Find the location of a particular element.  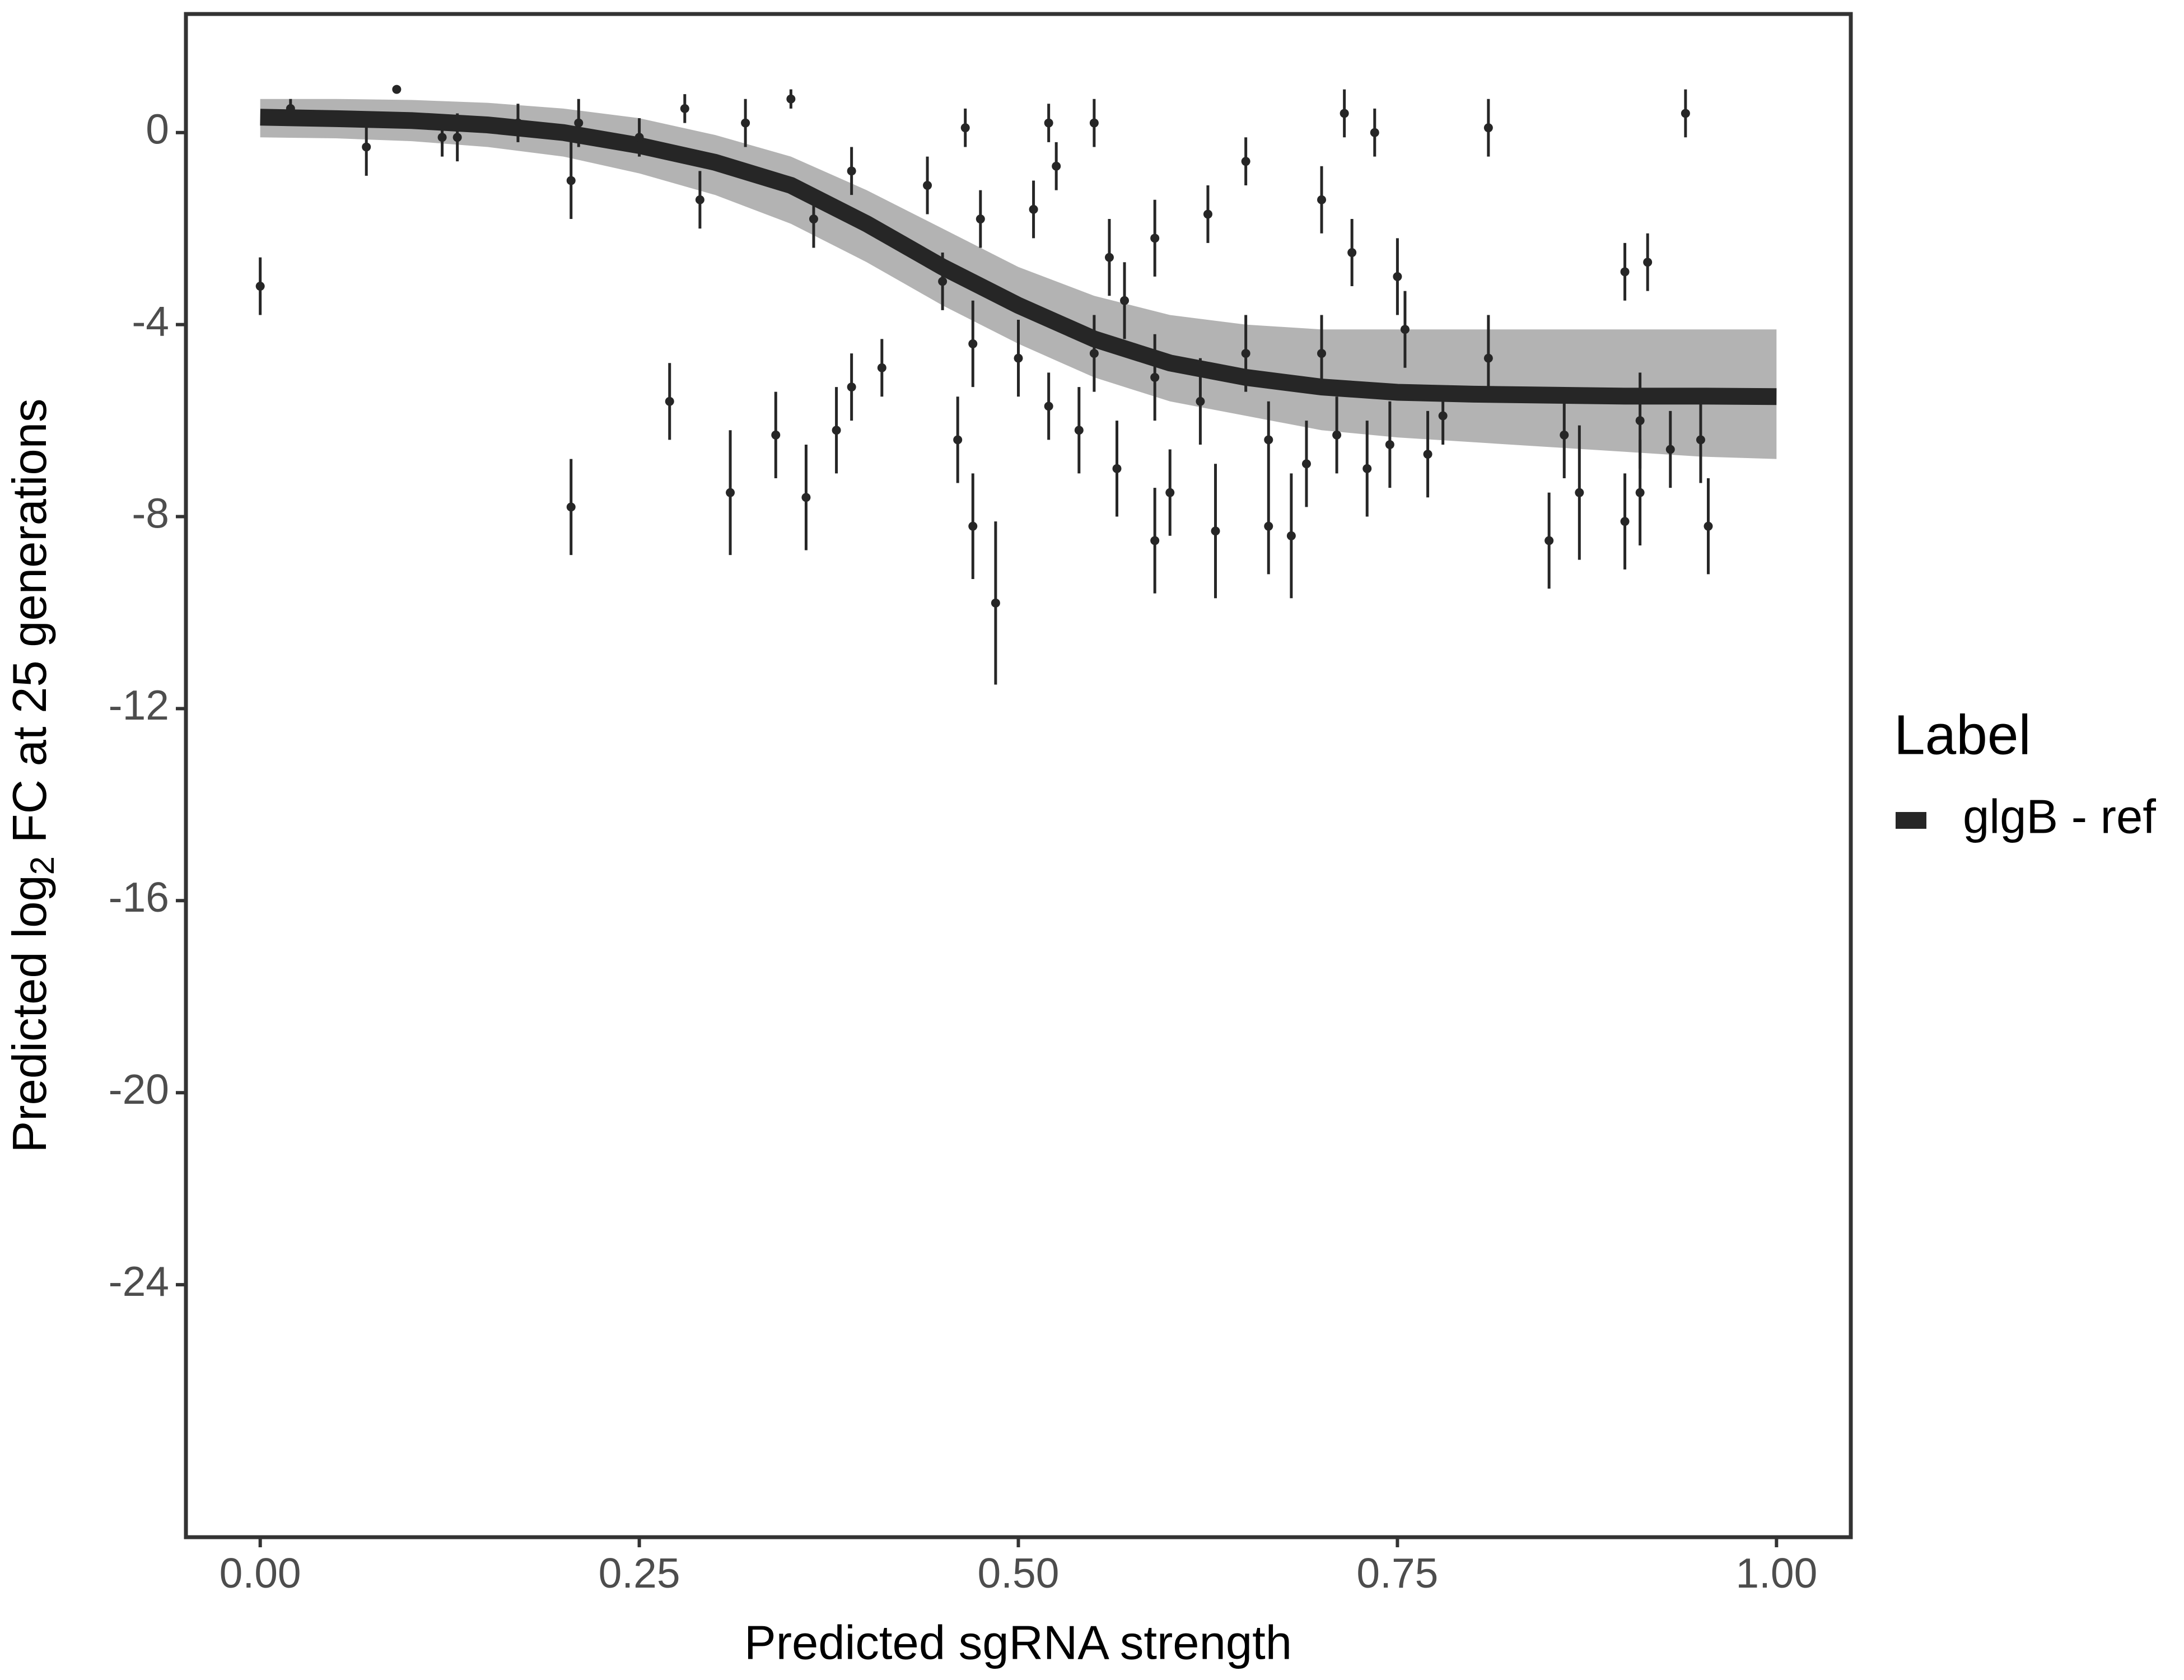

y-title-sub: 2 is located at coordinates (43, 866).